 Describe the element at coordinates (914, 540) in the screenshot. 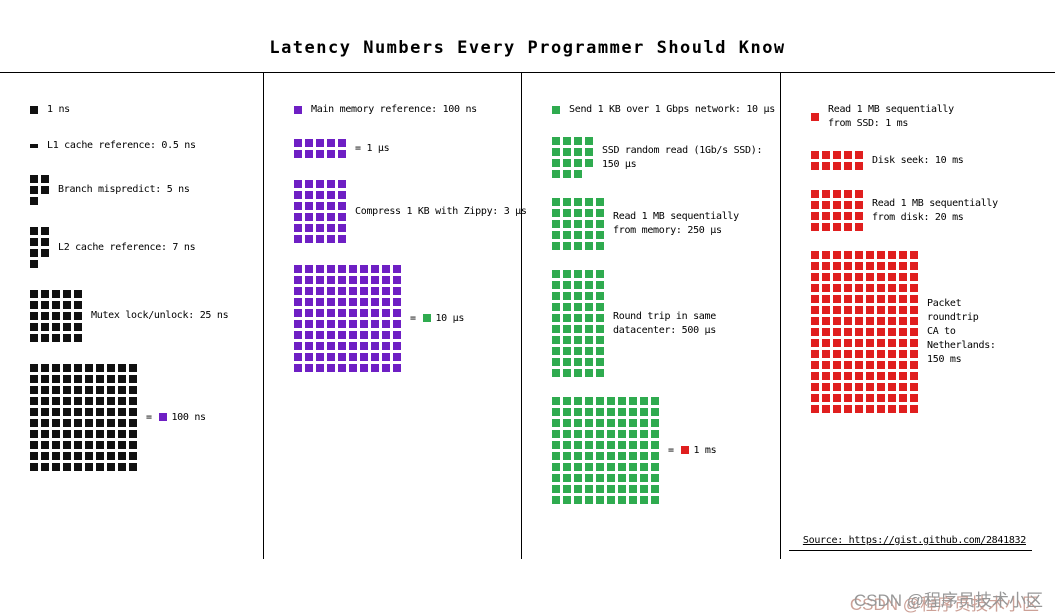

I see `source-link: Source: https://gist.github.com/2841832` at that location.